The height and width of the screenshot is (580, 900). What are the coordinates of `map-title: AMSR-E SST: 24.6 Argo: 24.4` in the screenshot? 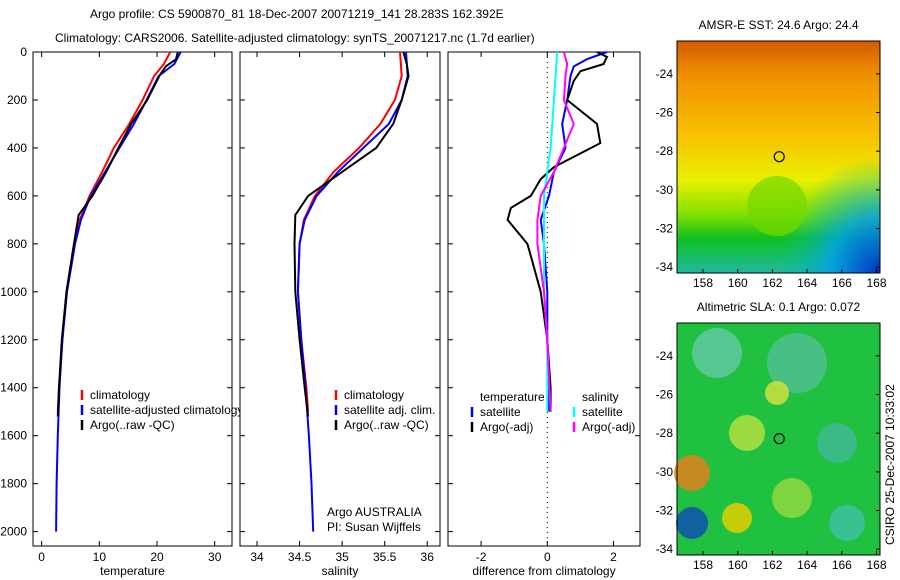 It's located at (778, 25).